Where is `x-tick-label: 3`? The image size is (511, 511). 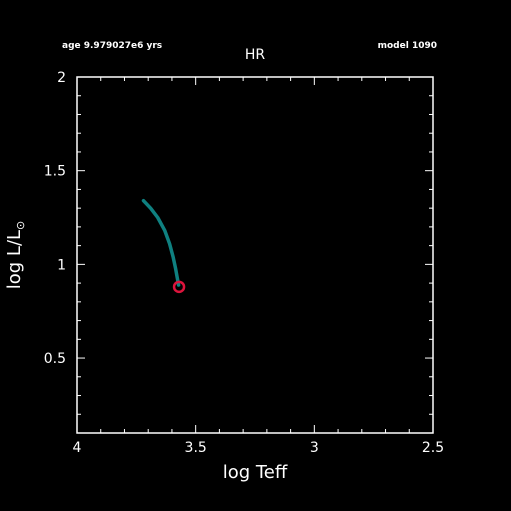 x-tick-label: 3 is located at coordinates (314, 448).